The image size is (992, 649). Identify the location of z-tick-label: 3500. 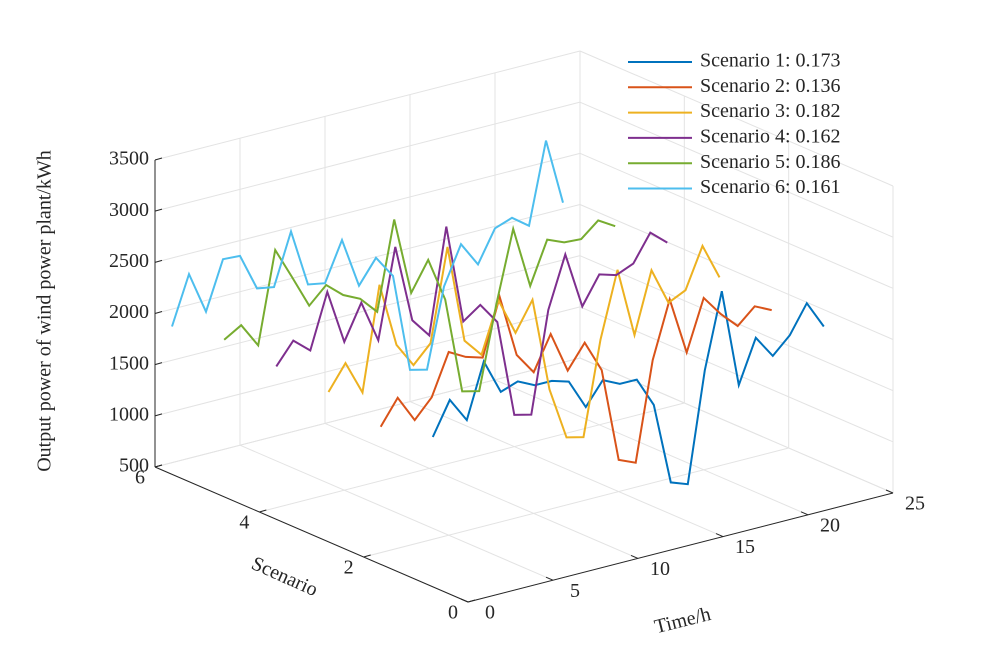
(129, 159).